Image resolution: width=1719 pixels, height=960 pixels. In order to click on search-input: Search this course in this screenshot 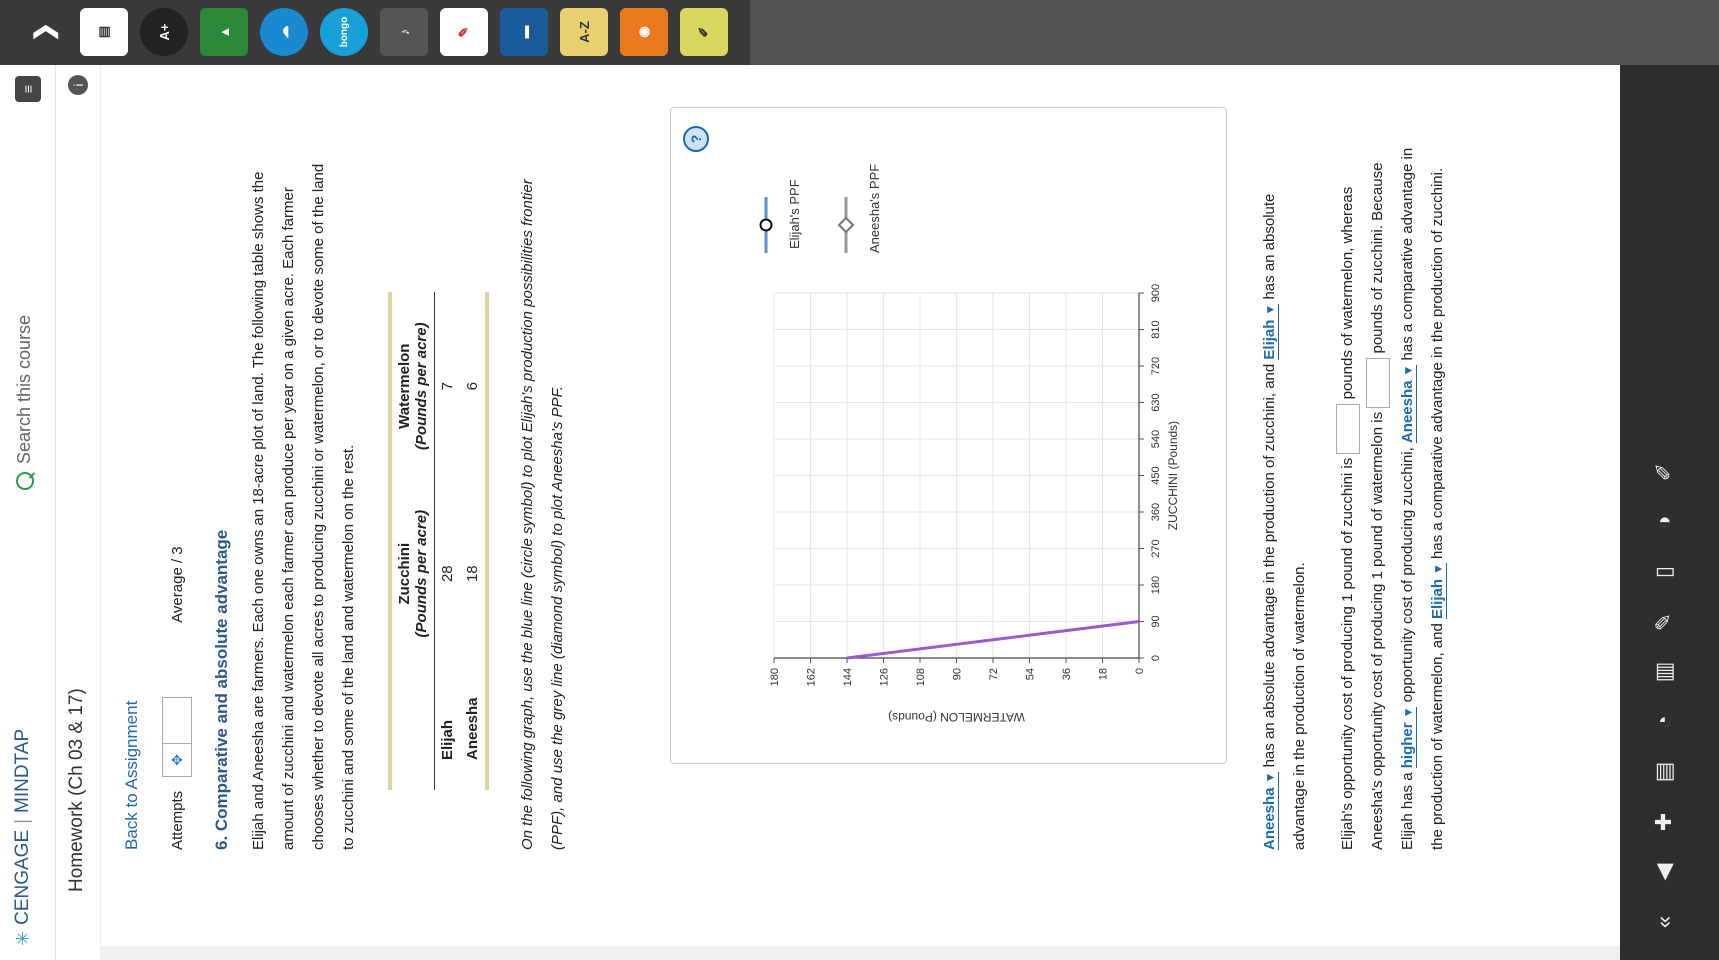, I will do `click(24, 389)`.